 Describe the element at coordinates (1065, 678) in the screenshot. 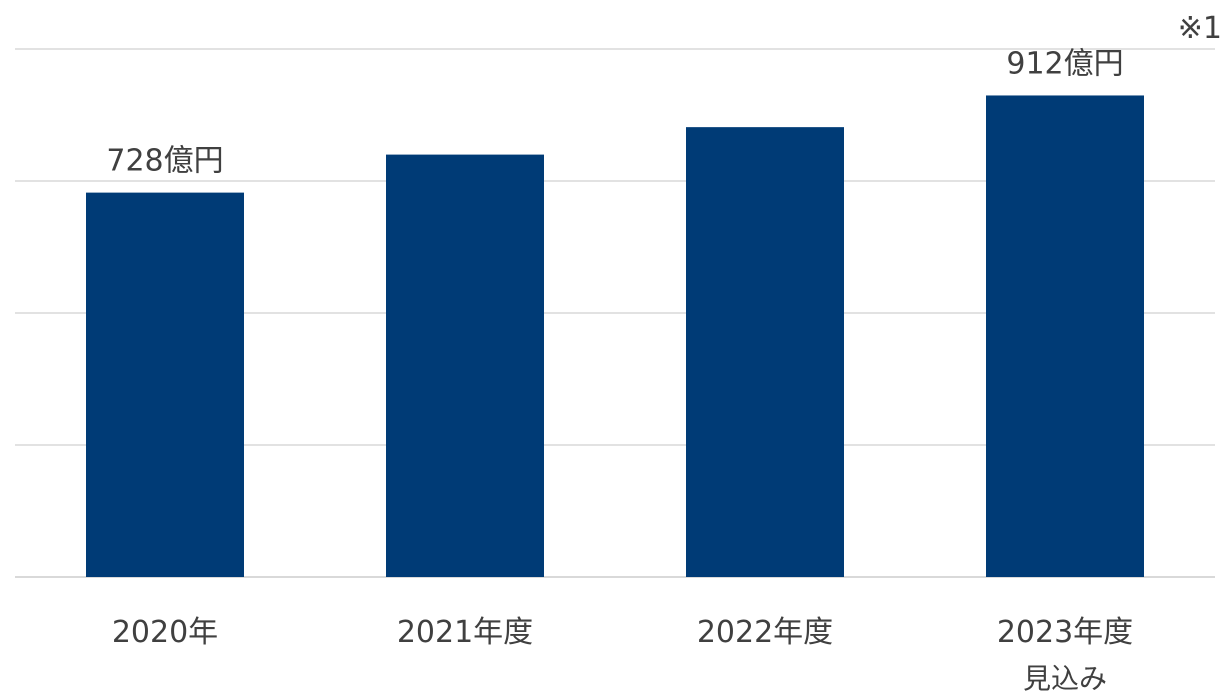

I see `x-tick-sublabel: 見込み` at that location.